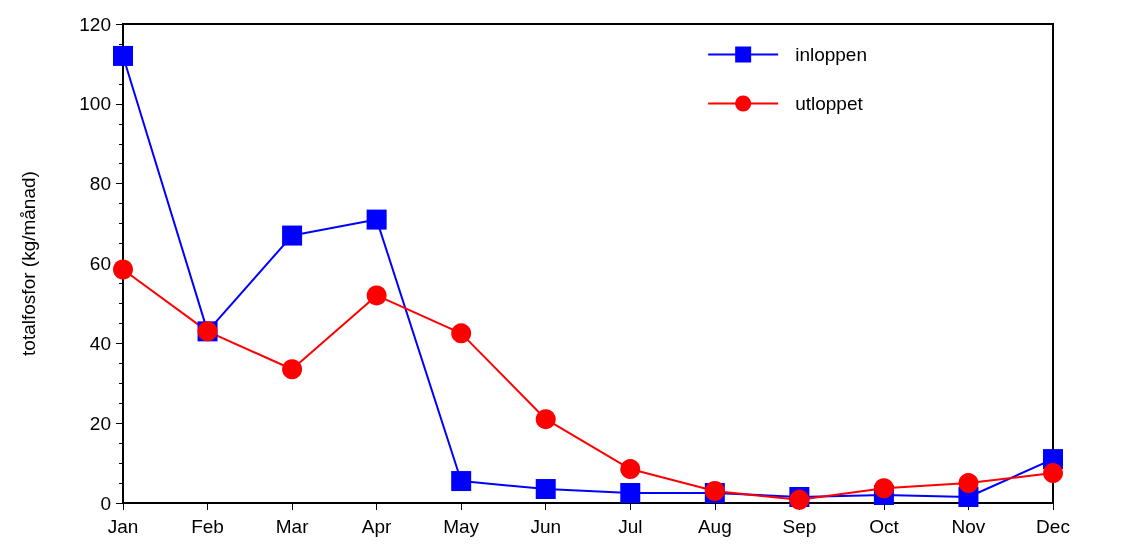 The width and height of the screenshot is (1122, 551). I want to click on x-tick-label: Oct, so click(884, 526).